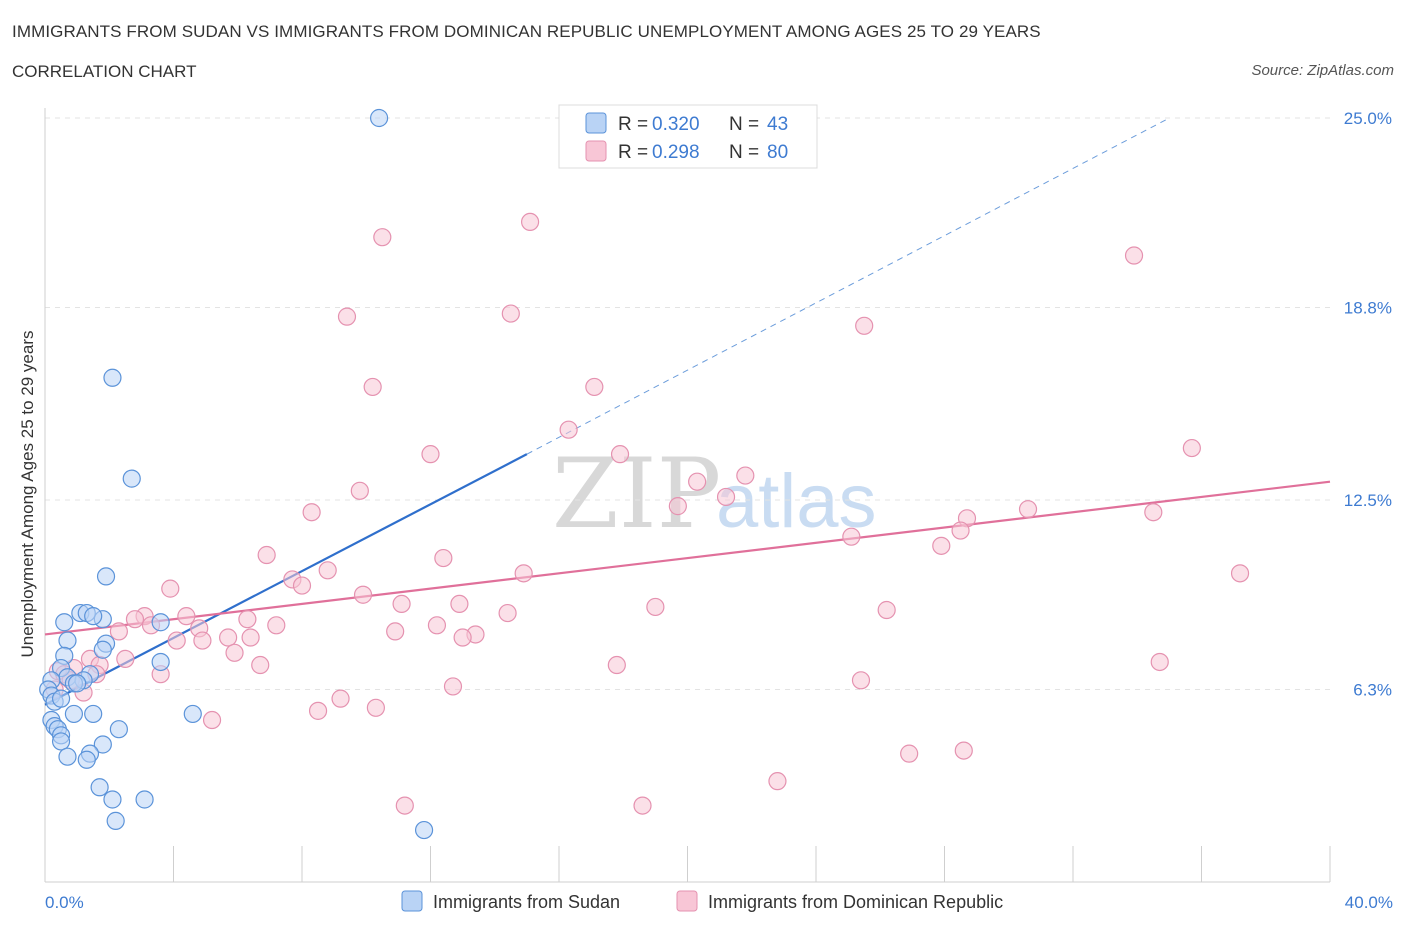 The width and height of the screenshot is (1406, 930). Describe the element at coordinates (777, 124) in the screenshot. I see `legend-n-value-sudan: 43` at that location.